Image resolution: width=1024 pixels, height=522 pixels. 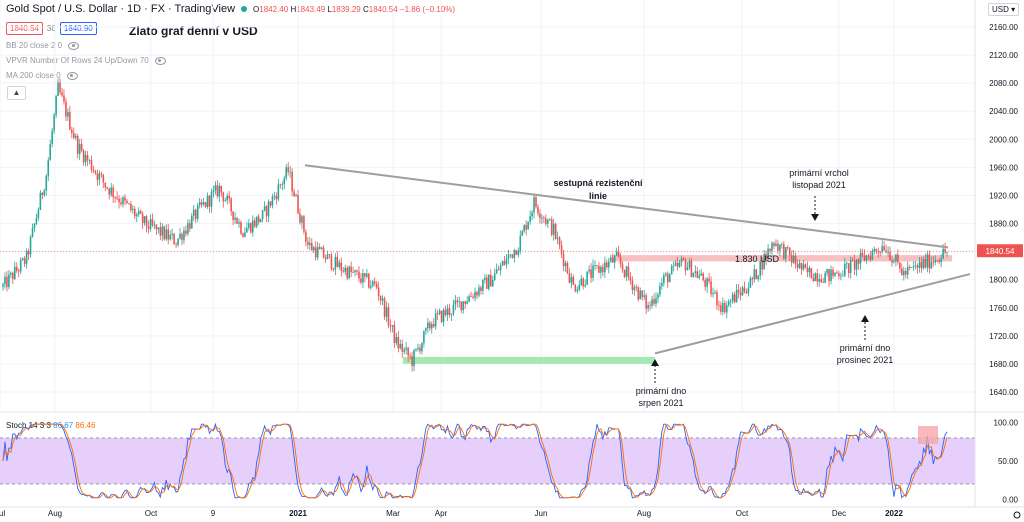 I want to click on annotation-level: 1.830 USD, so click(x=757, y=259).